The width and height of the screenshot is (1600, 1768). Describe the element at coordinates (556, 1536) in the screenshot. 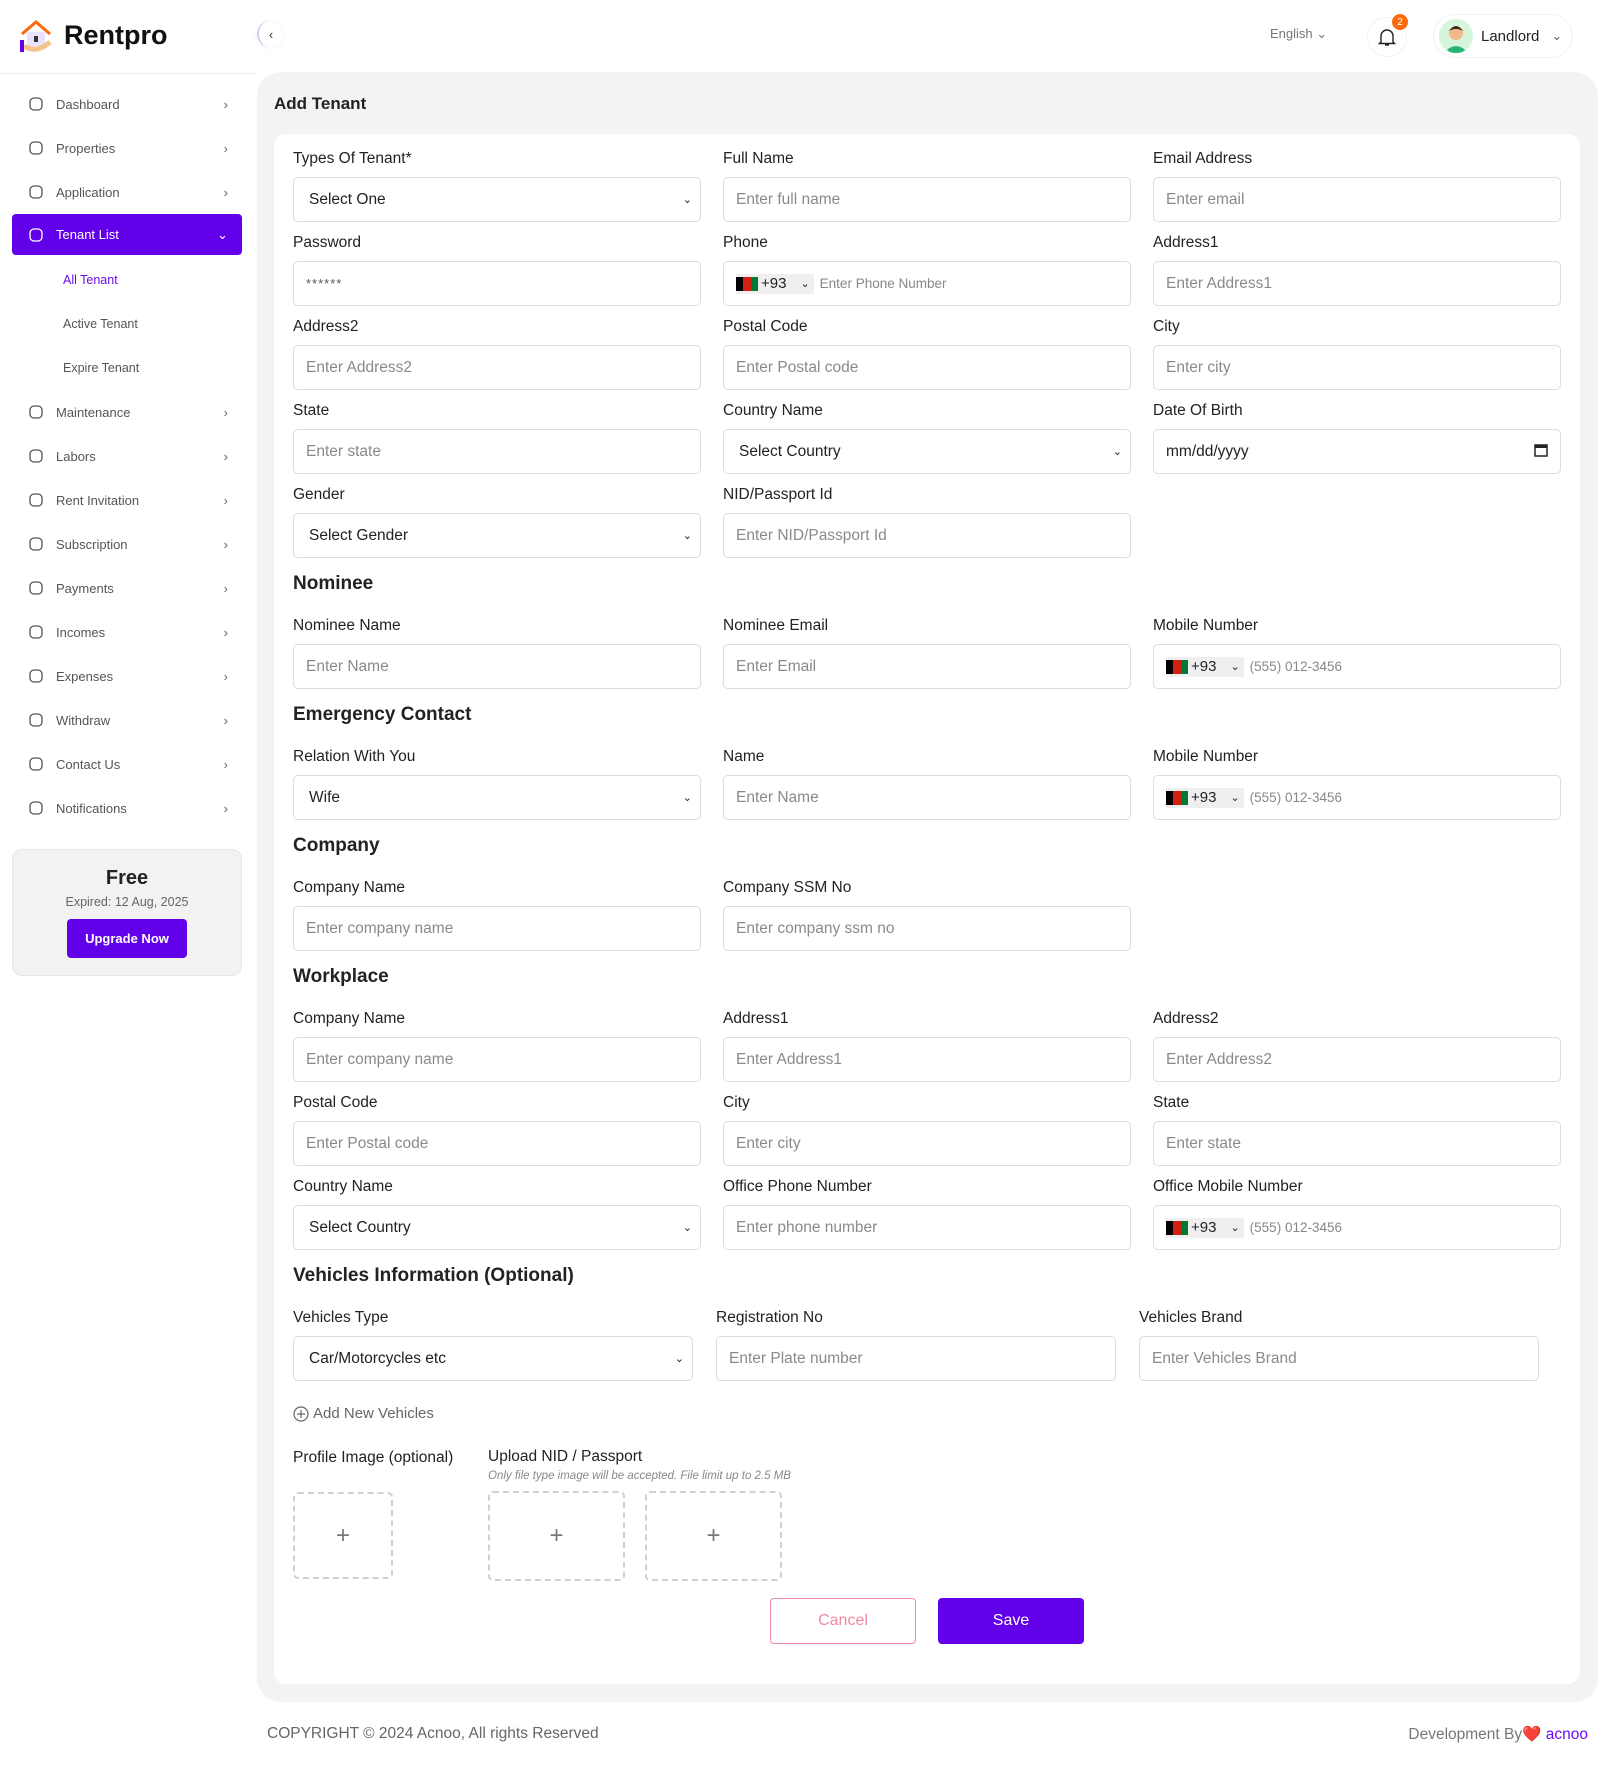

I see `nid-front-upload: +` at that location.